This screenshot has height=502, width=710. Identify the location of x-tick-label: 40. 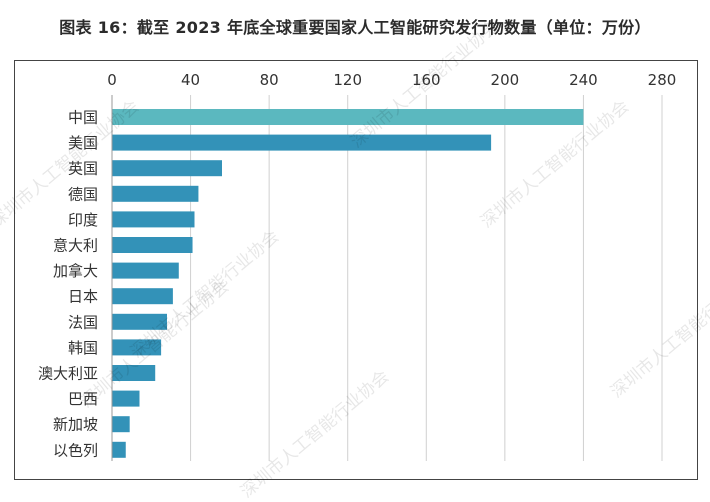
(190, 80).